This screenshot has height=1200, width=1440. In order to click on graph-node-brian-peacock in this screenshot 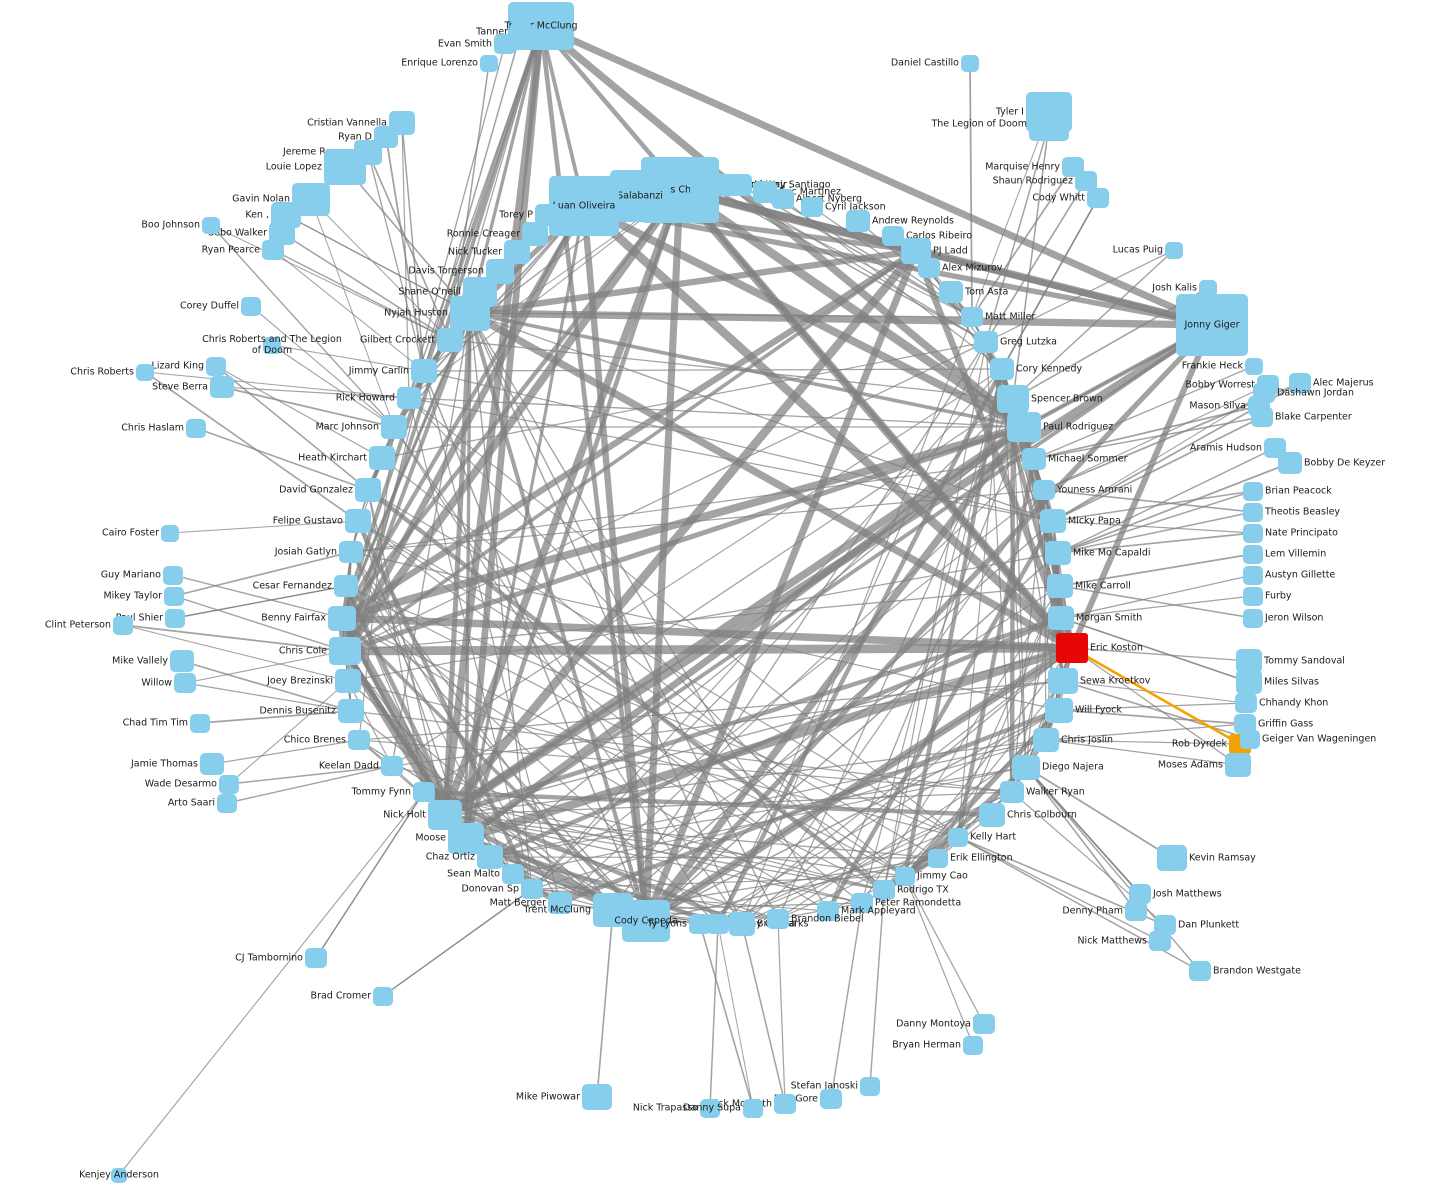, I will do `click(1253, 491)`.